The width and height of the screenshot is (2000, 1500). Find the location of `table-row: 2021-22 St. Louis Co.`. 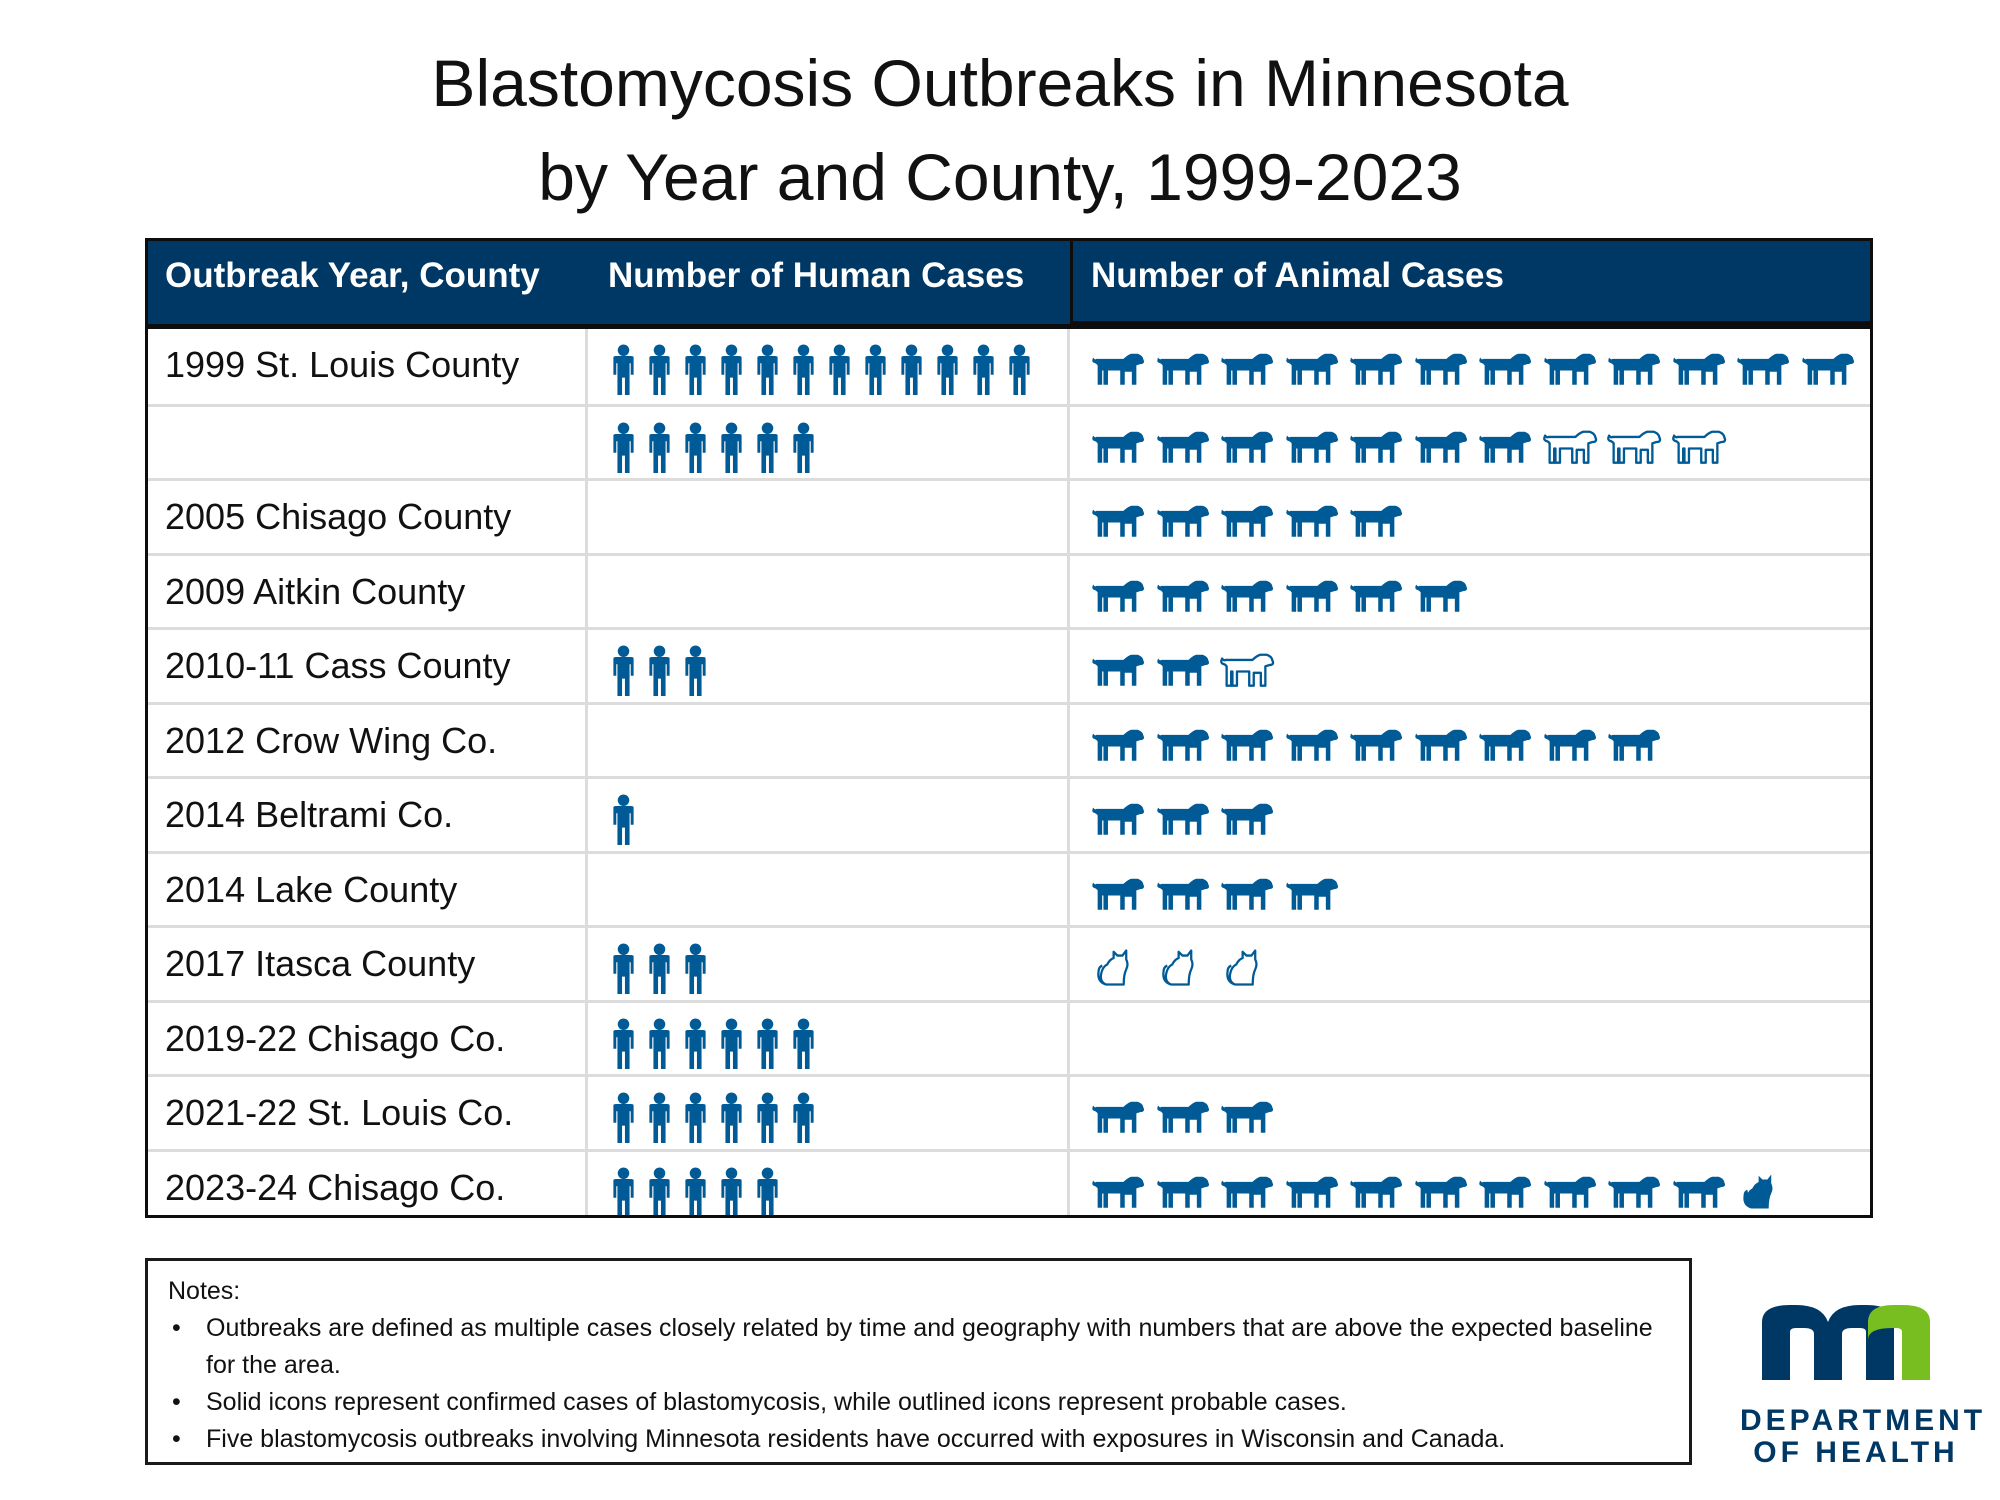

table-row: 2021-22 St. Louis Co. is located at coordinates (1009, 1111).